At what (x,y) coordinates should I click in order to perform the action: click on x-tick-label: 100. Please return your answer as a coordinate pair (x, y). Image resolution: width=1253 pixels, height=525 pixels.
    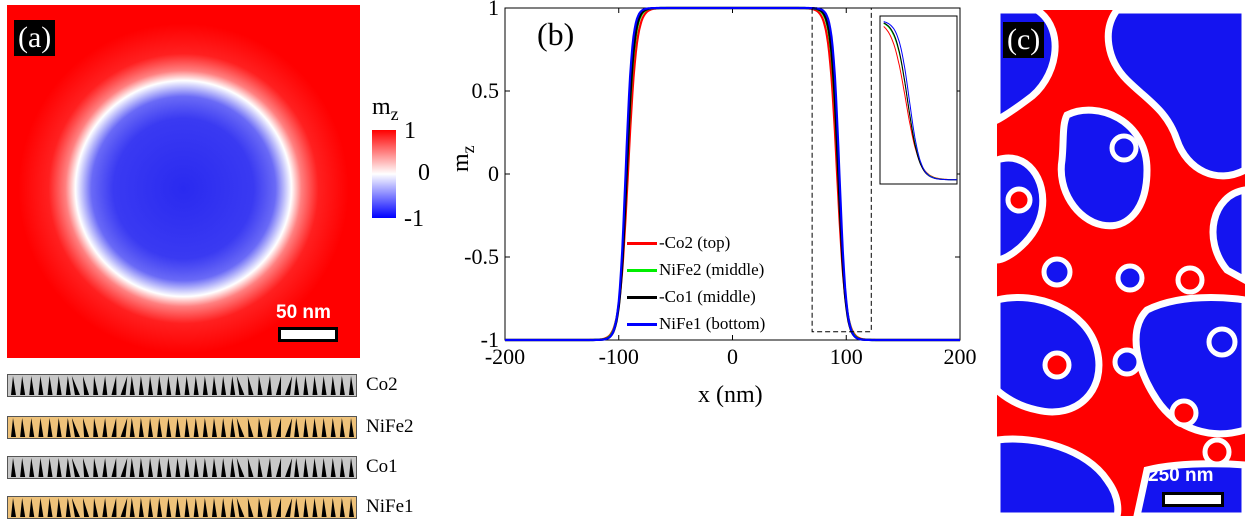
    Looking at the image, I should click on (846, 356).